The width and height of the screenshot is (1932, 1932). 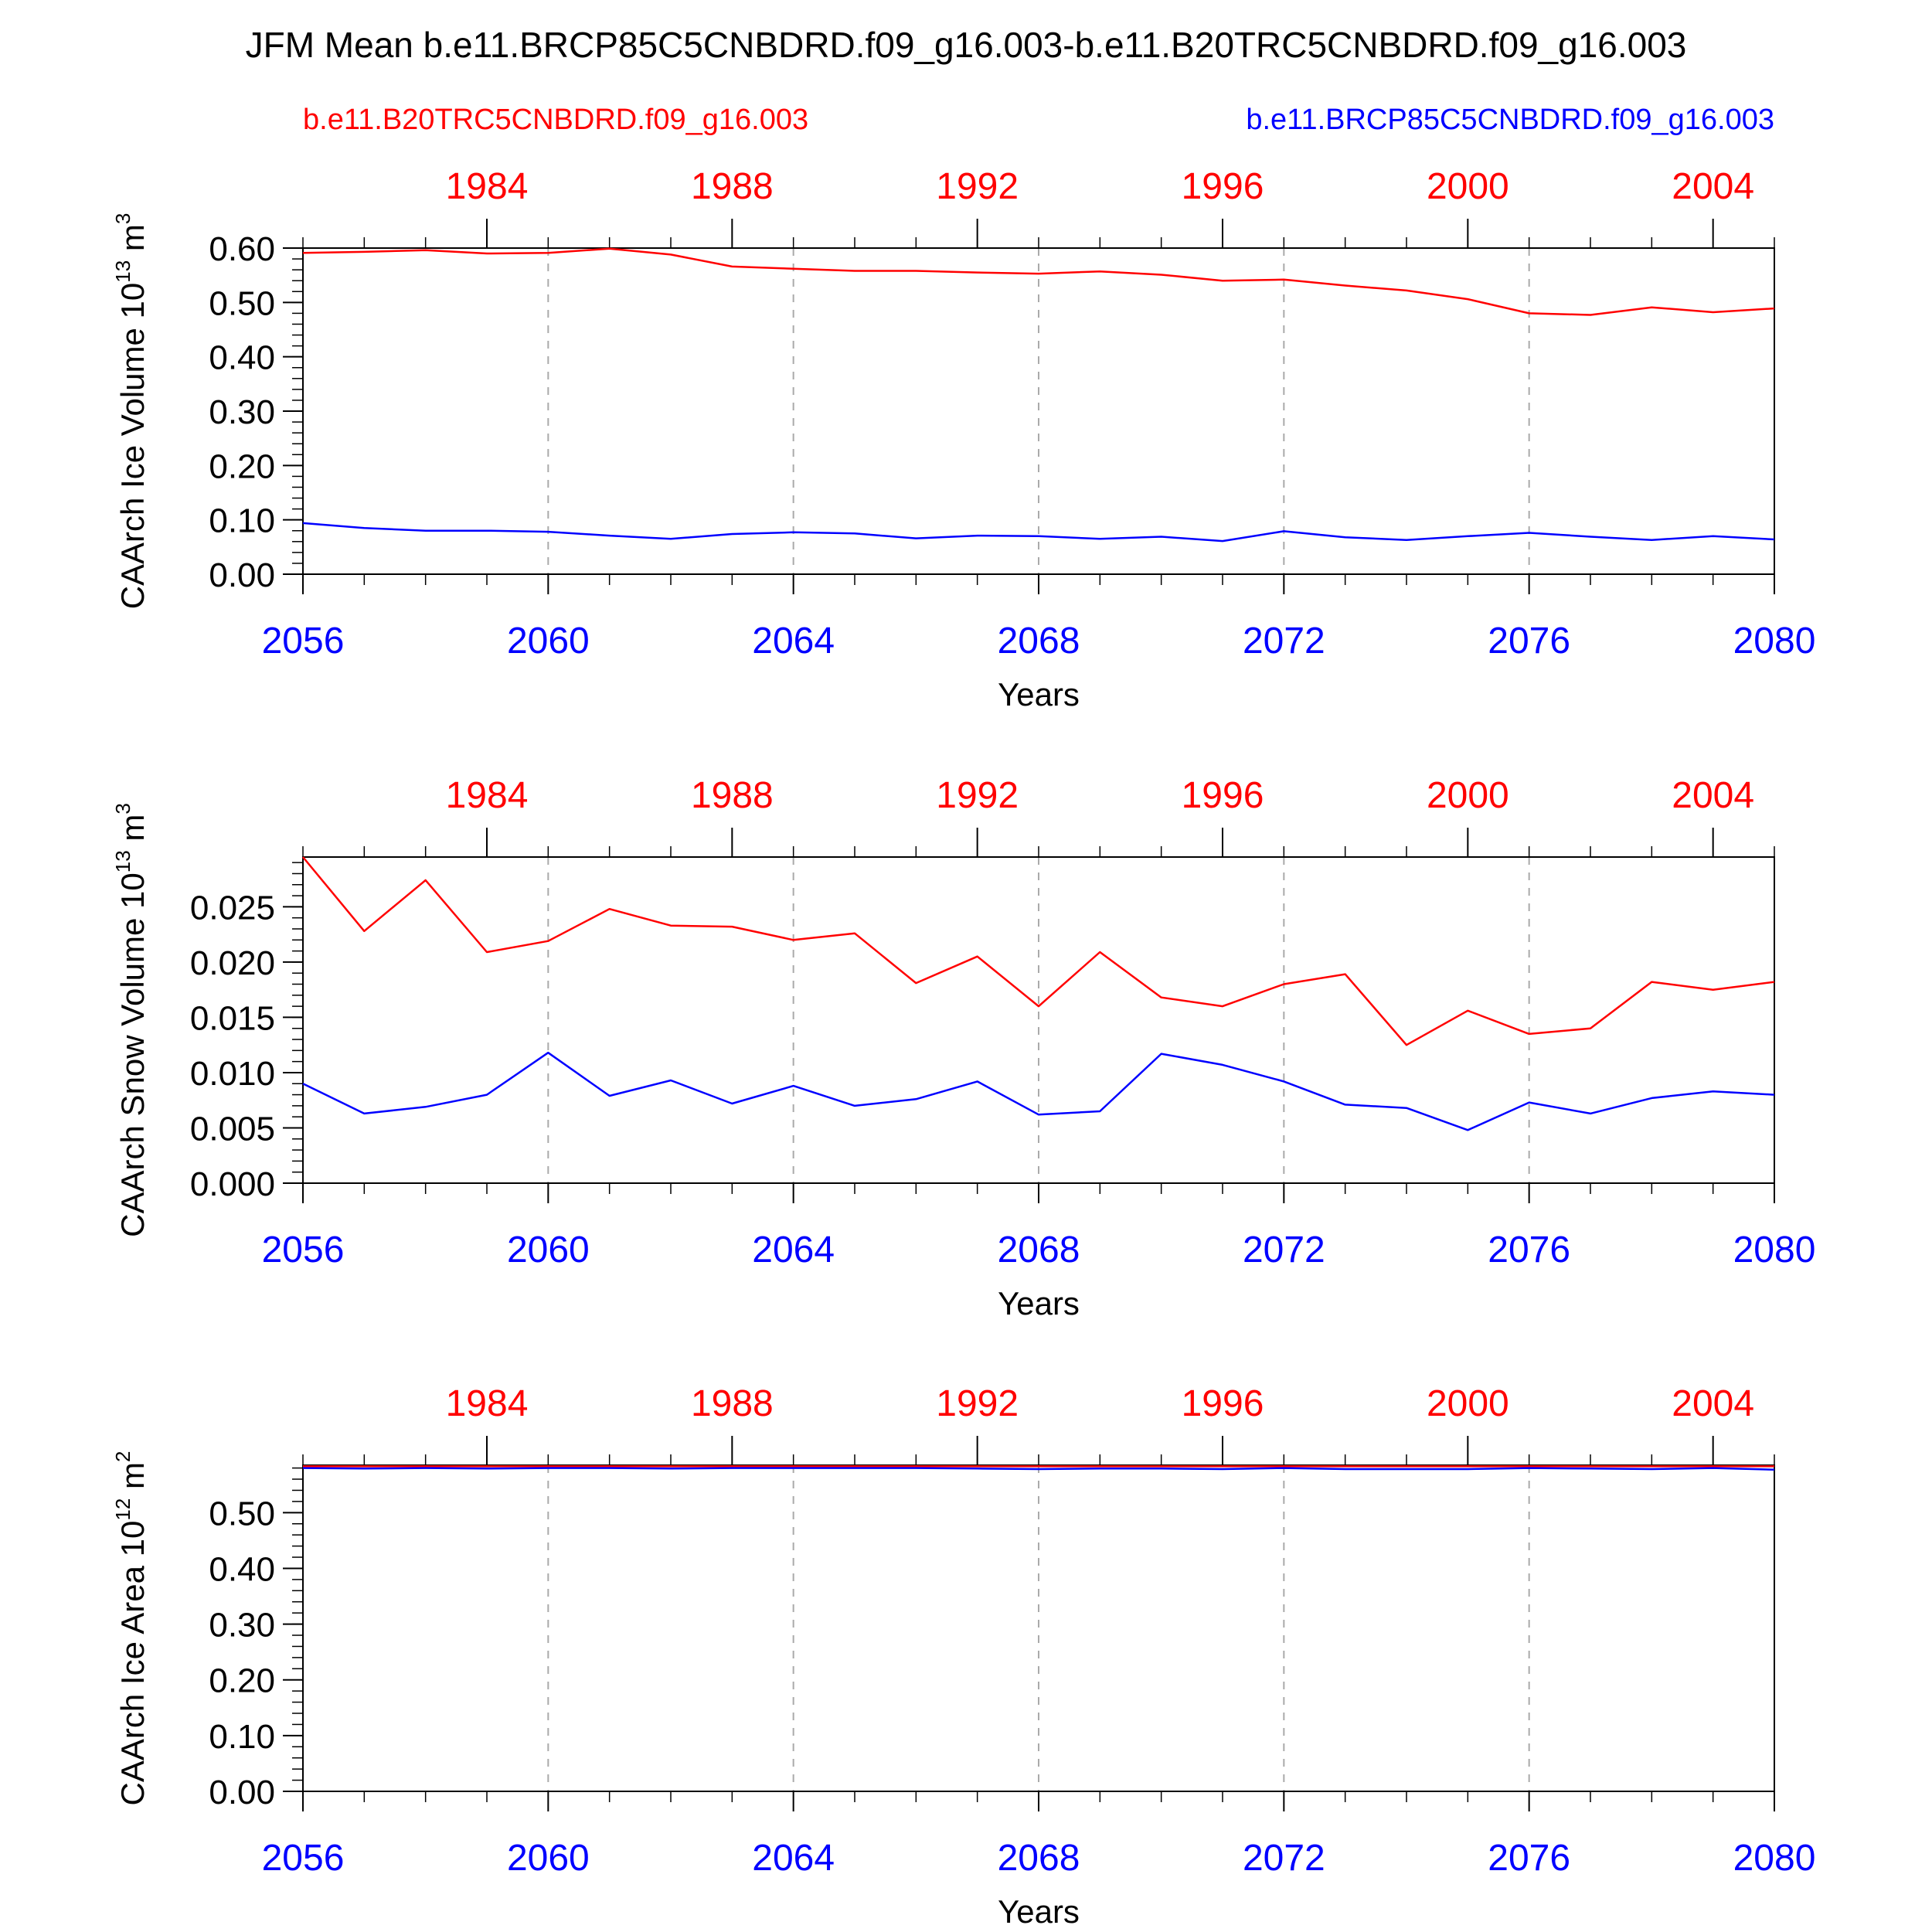 I want to click on y-tick-label: 0.010, so click(x=232, y=1074).